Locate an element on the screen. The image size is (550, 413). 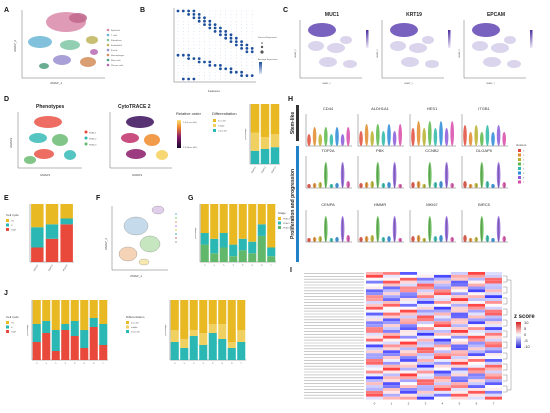
bar-category-label: 1 is located at coordinates (47, 363).